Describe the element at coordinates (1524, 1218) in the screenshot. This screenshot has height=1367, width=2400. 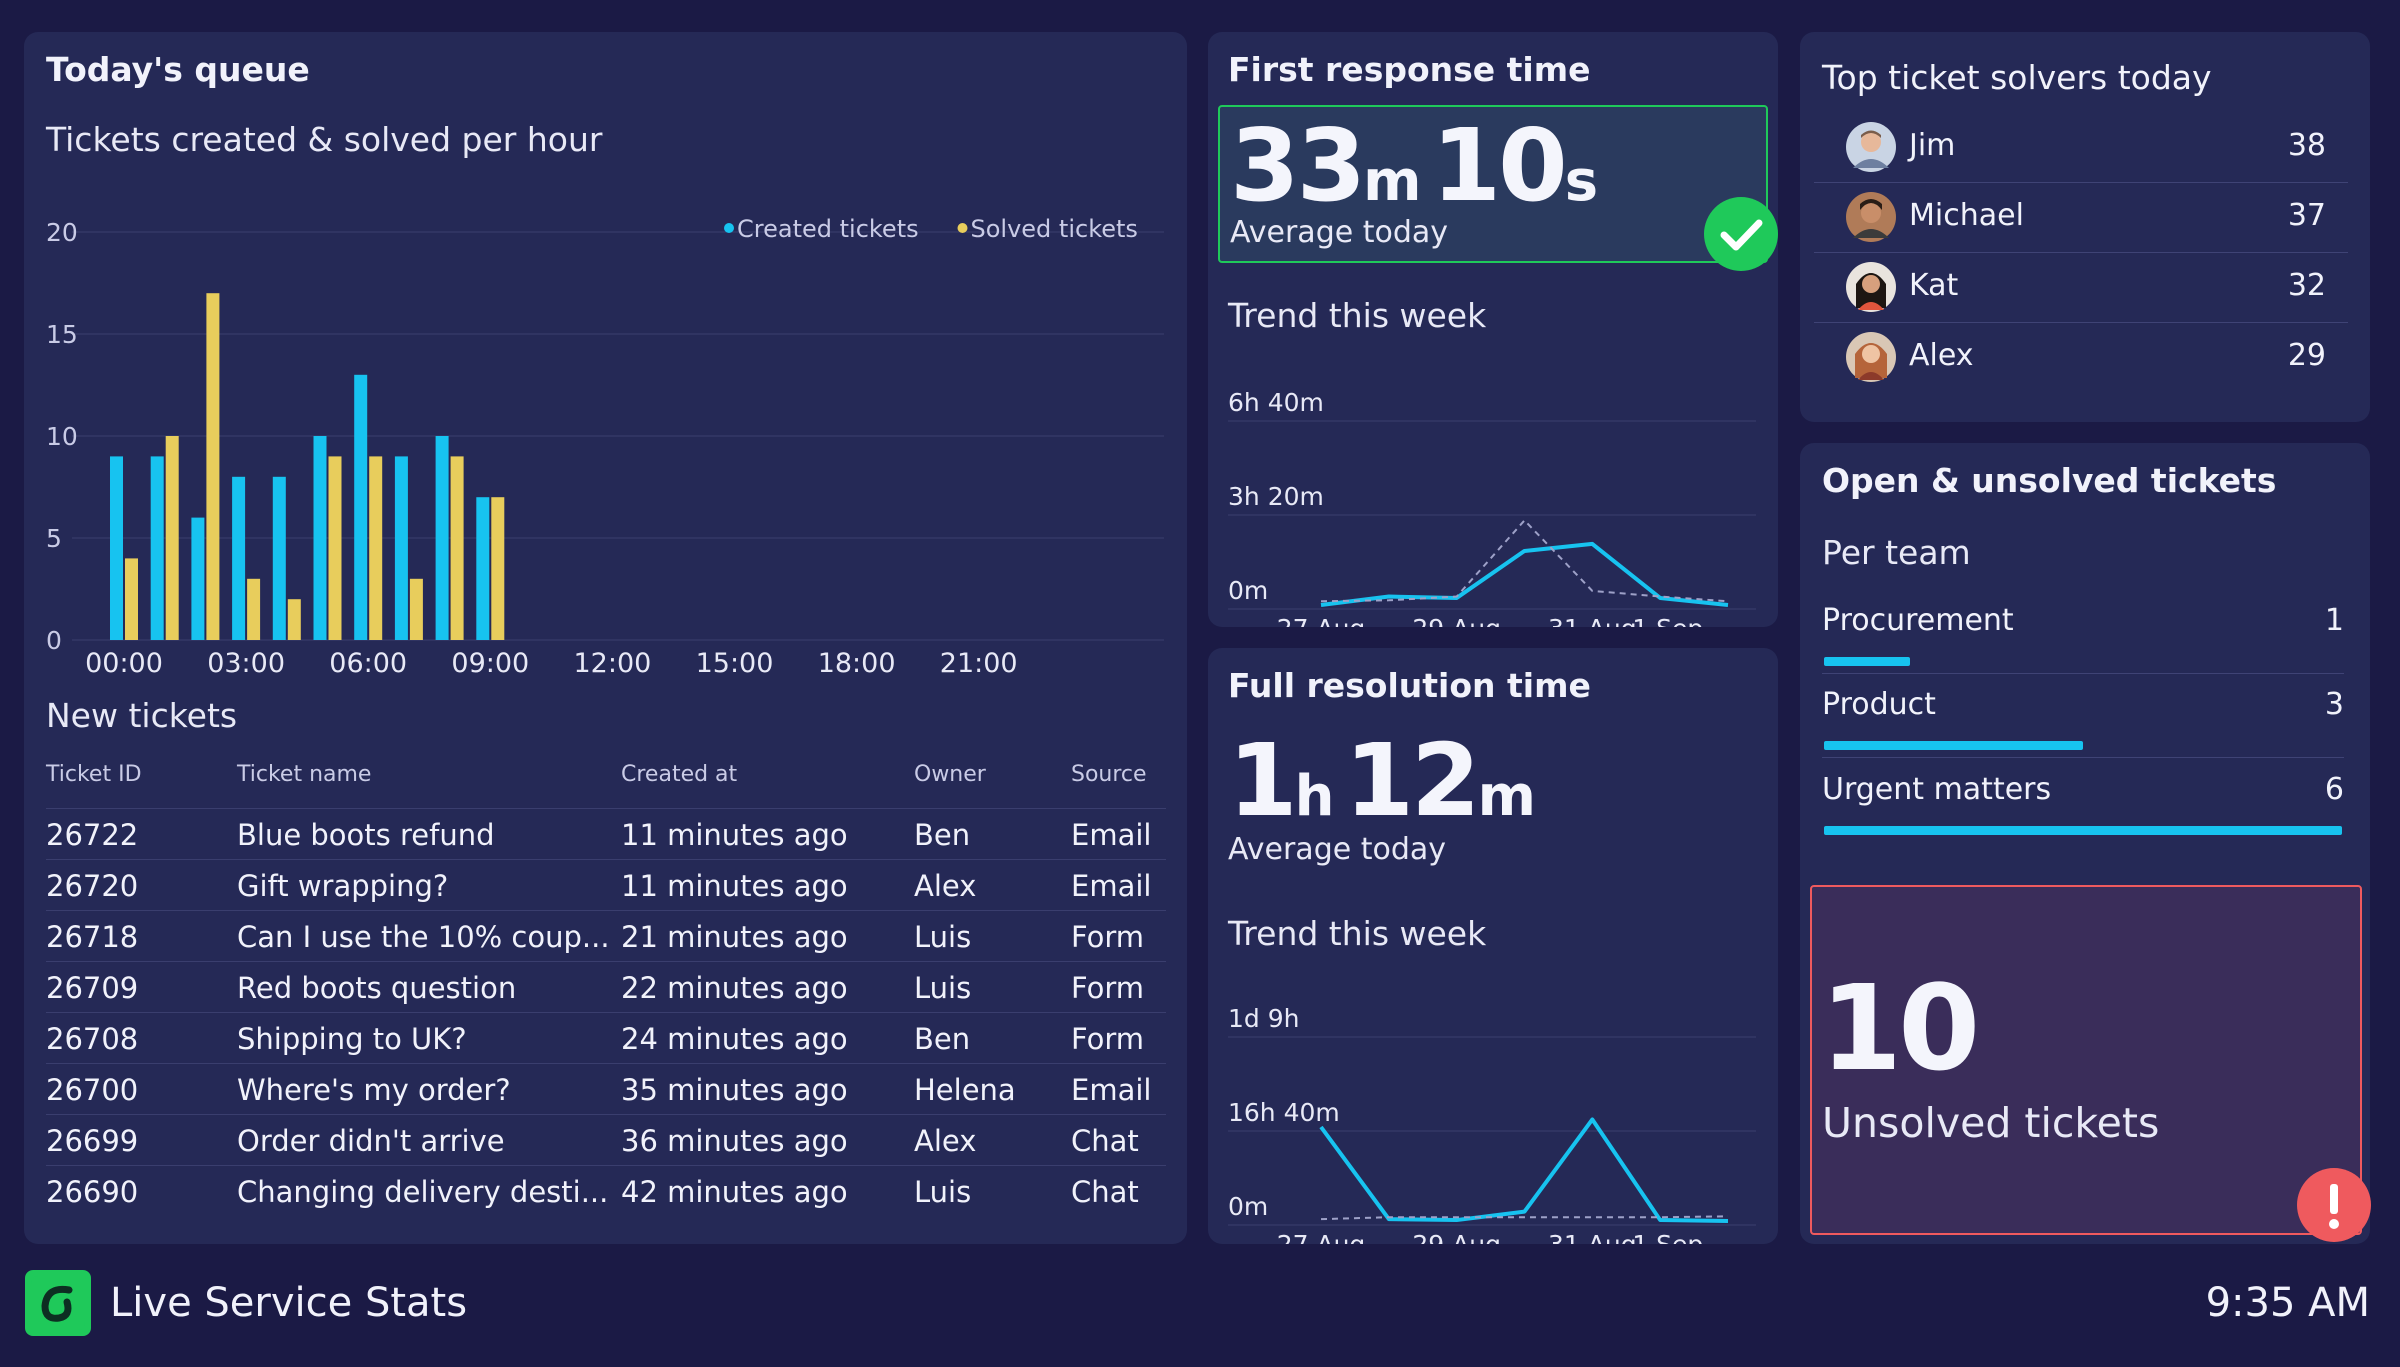
I see `trend-line-previous` at that location.